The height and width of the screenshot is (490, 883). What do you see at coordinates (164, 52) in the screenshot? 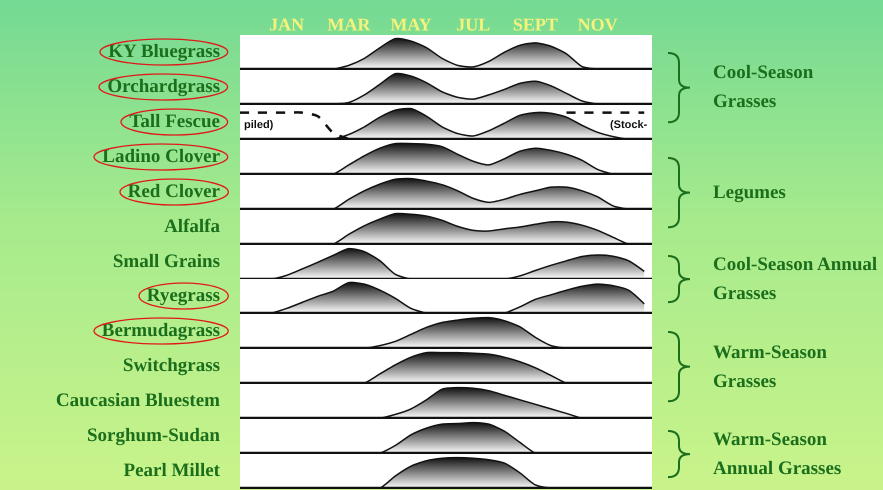
I see `y-axis-title: KY Bluegrass` at bounding box center [164, 52].